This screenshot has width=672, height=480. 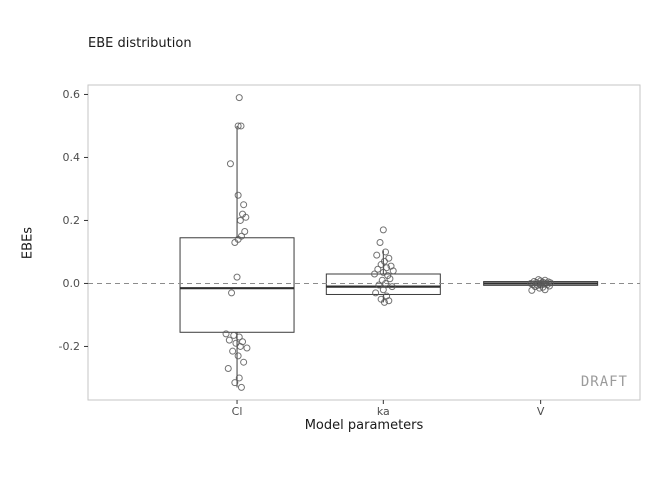 I want to click on y-tick-label: 0.4, so click(x=72, y=157).